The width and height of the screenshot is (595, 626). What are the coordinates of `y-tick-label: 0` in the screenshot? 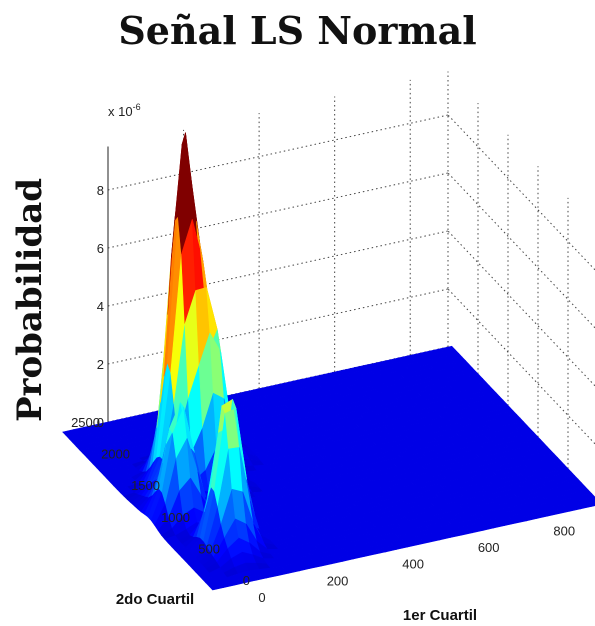 It's located at (246, 580).